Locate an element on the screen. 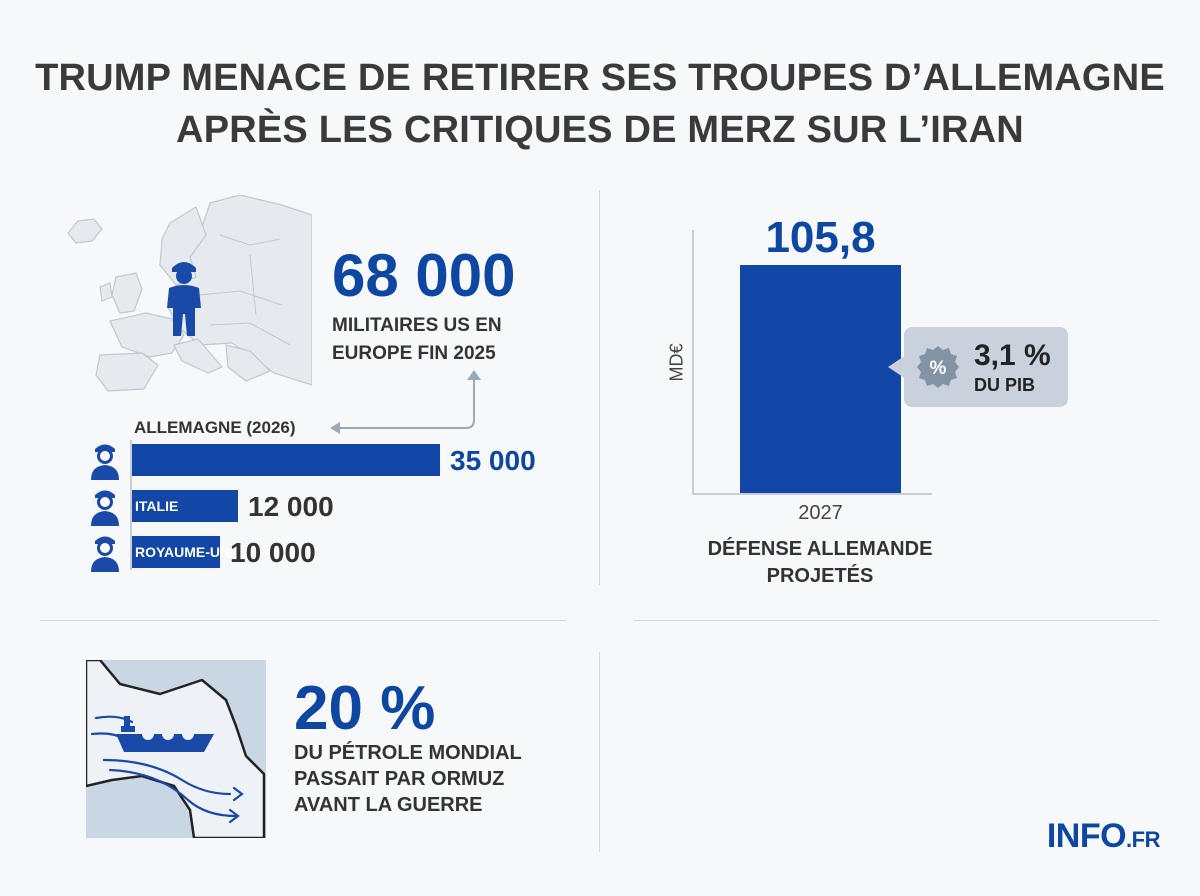 Image resolution: width=1200 pixels, height=896 pixels. brand-logo: INFO.FR is located at coordinates (1103, 836).